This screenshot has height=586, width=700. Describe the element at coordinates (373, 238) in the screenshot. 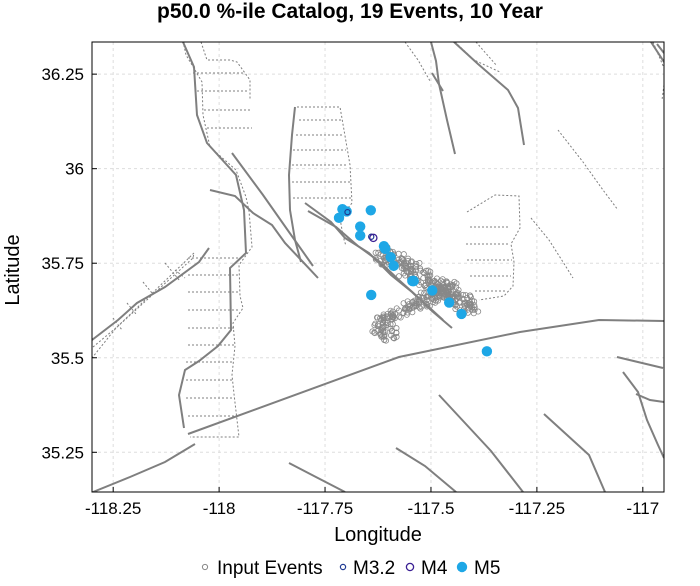

I see `event-point-m4` at that location.